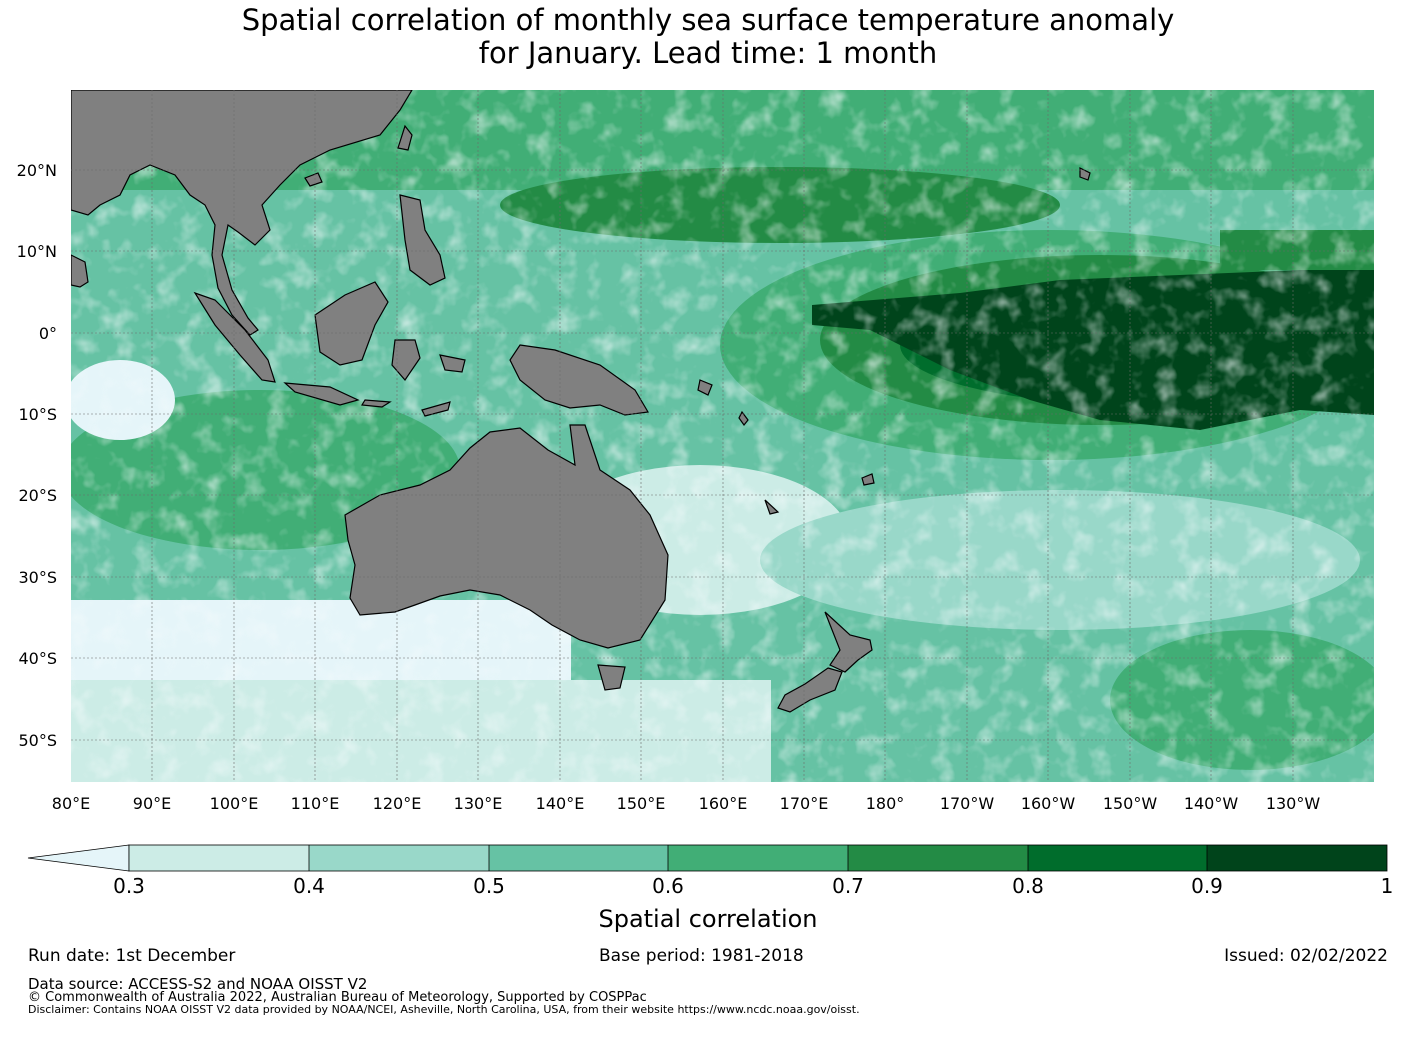  Describe the element at coordinates (313, 179) in the screenshot. I see `hainan-land` at that location.